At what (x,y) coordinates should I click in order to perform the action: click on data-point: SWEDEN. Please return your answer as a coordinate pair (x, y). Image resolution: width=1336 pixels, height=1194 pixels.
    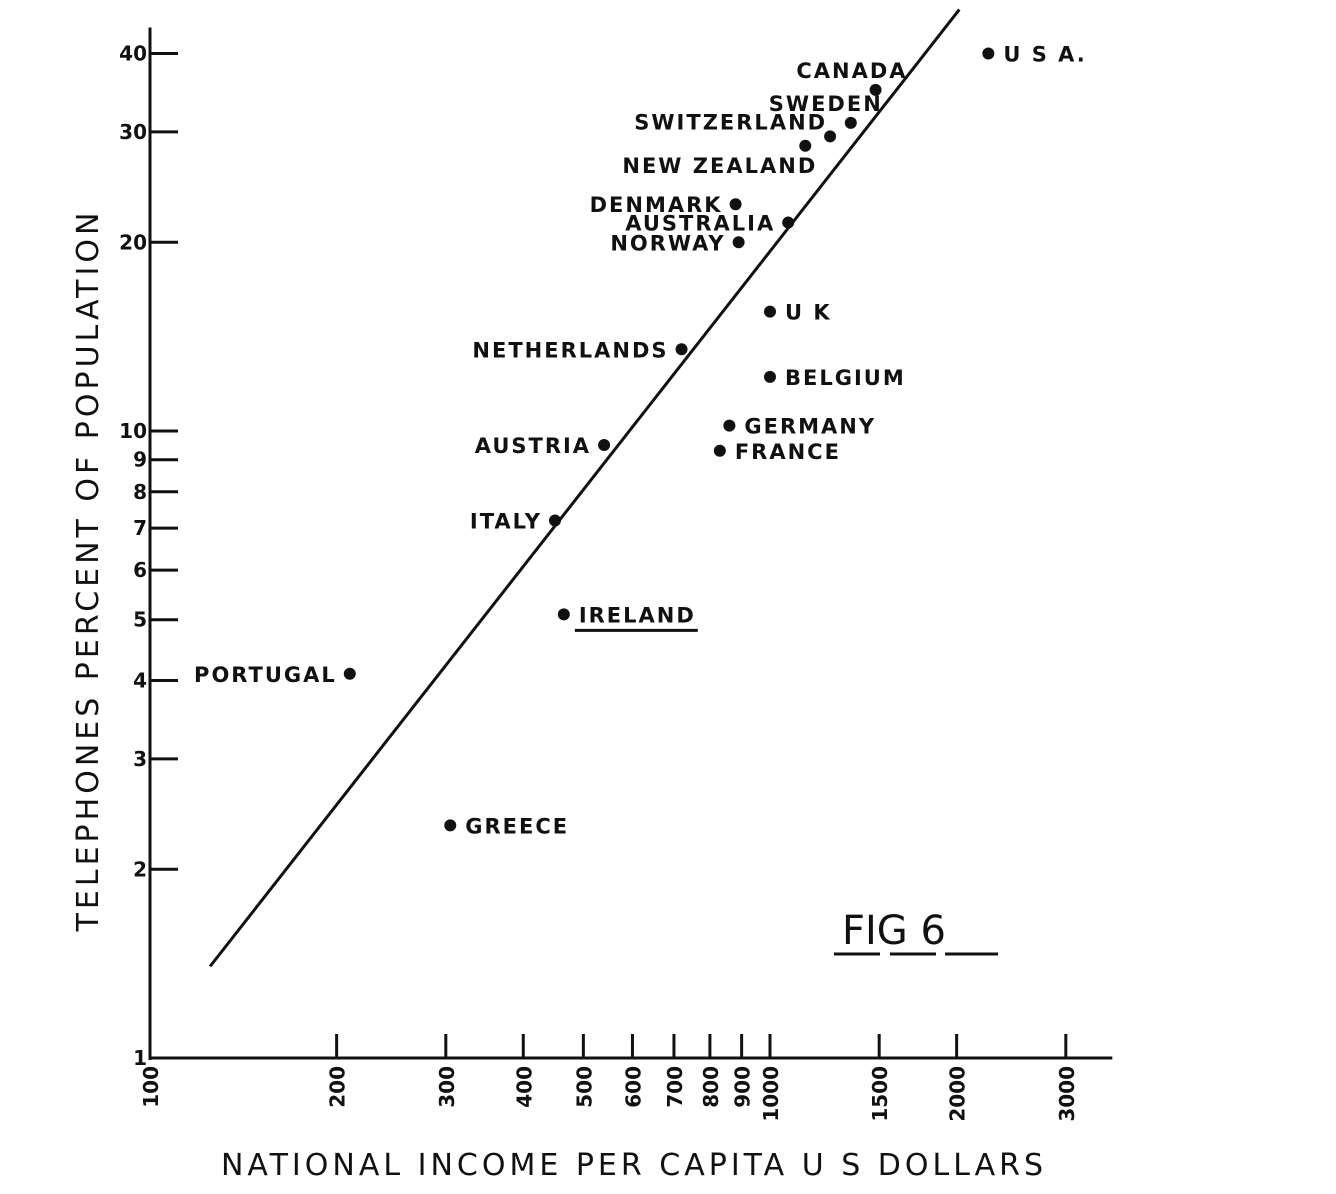
    Looking at the image, I should click on (826, 110).